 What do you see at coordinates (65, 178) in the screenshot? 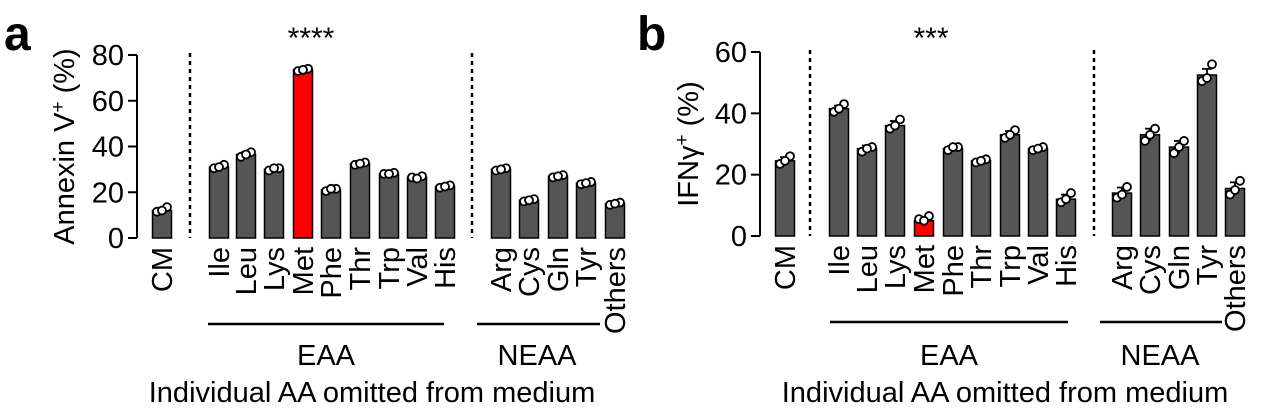
I see `y-axis-title-main: Annexin V` at bounding box center [65, 178].